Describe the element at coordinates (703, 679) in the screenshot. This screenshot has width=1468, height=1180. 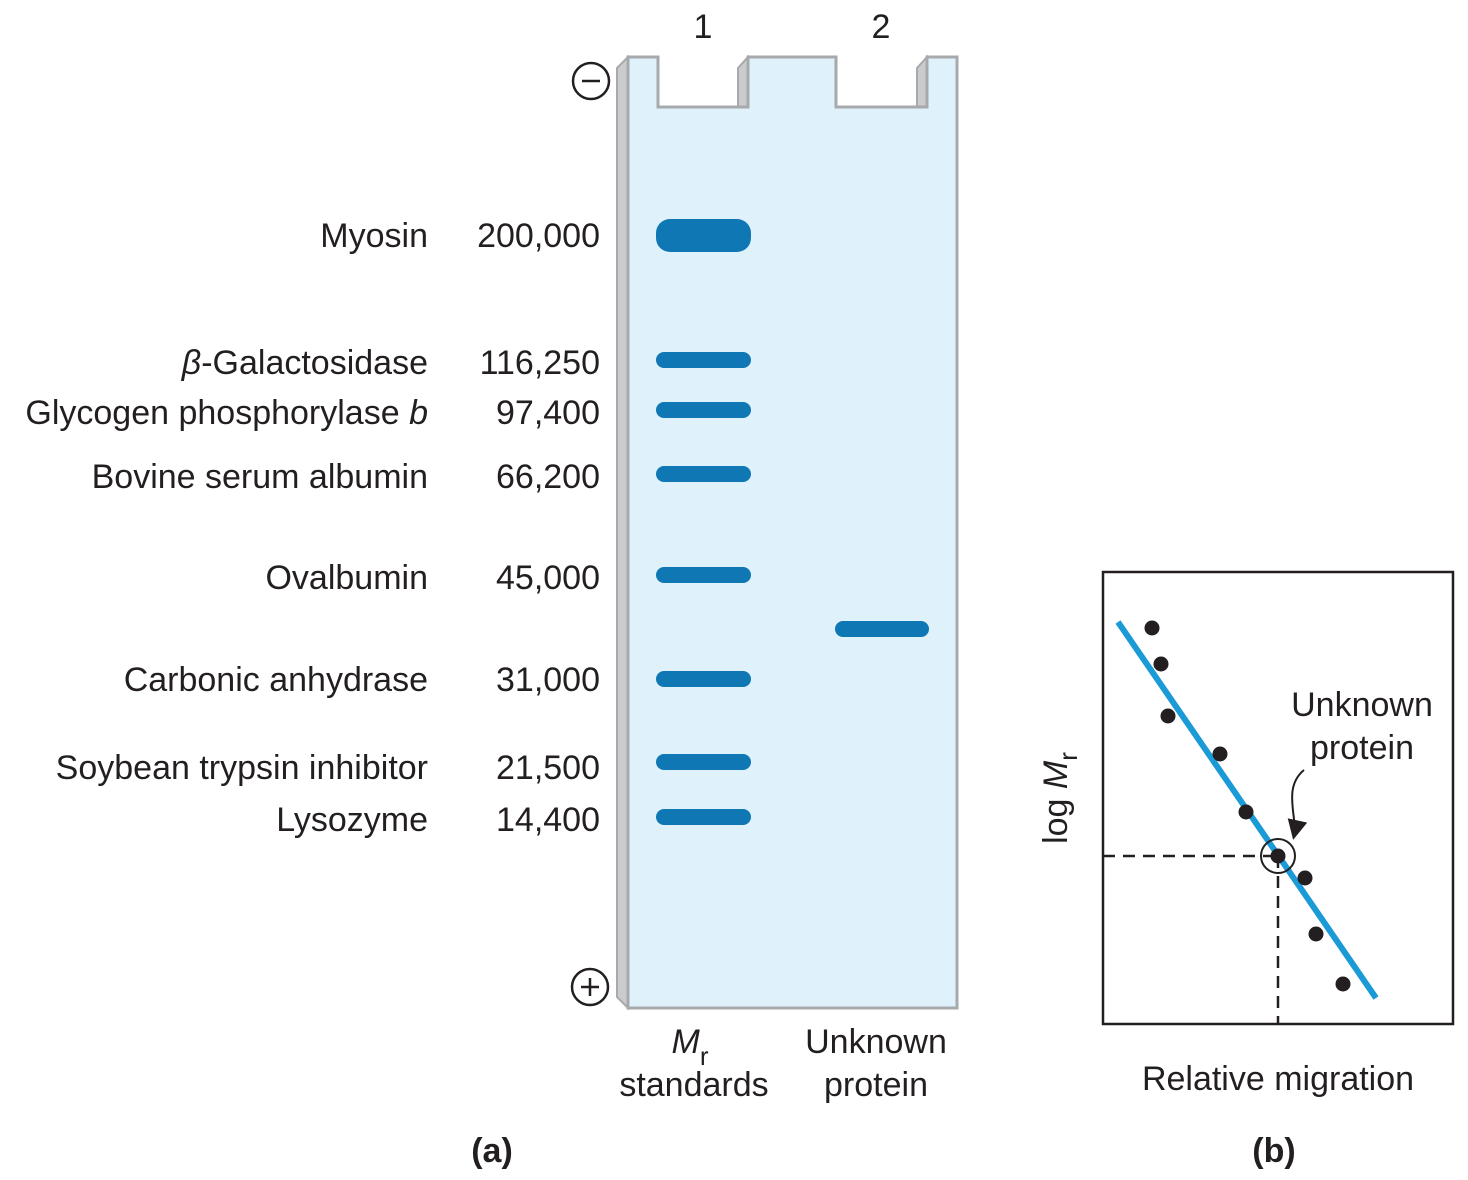
I see `band-carbonic-anhydrase` at that location.